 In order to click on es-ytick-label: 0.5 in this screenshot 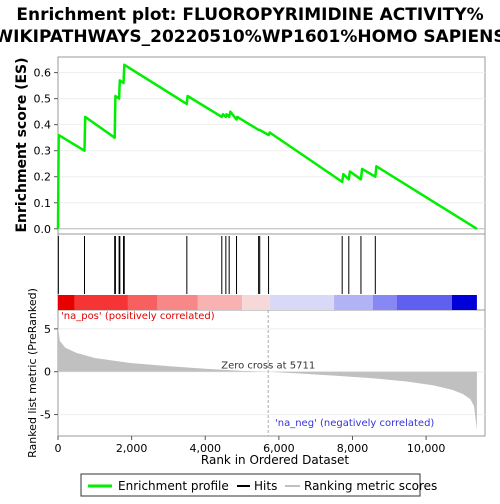, I will do `click(43, 99)`.